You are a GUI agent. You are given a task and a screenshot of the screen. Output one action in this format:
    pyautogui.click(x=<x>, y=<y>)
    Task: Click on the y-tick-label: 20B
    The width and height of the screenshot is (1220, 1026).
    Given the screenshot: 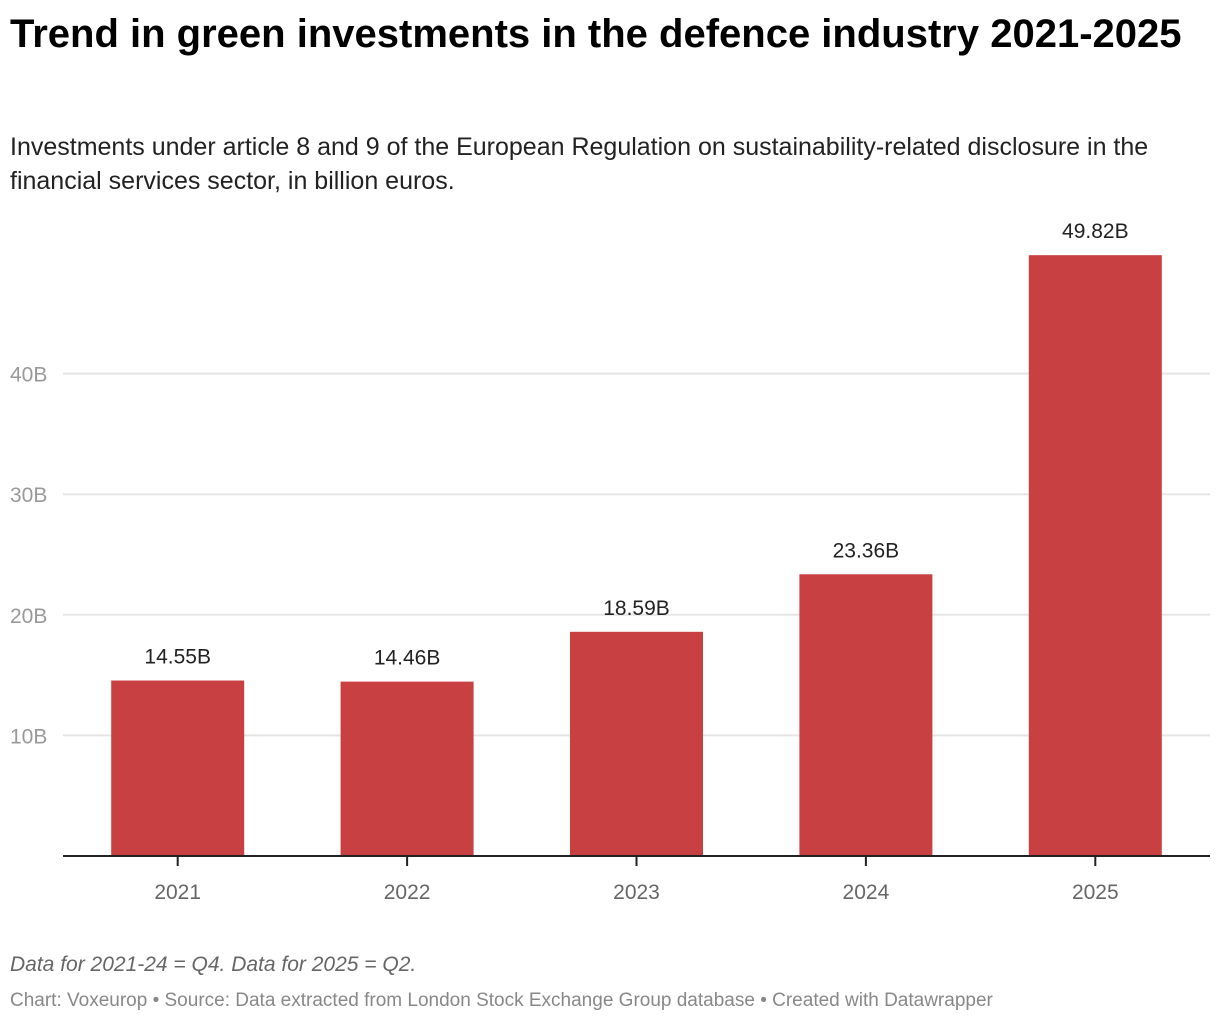 What is the action you would take?
    pyautogui.click(x=28, y=616)
    